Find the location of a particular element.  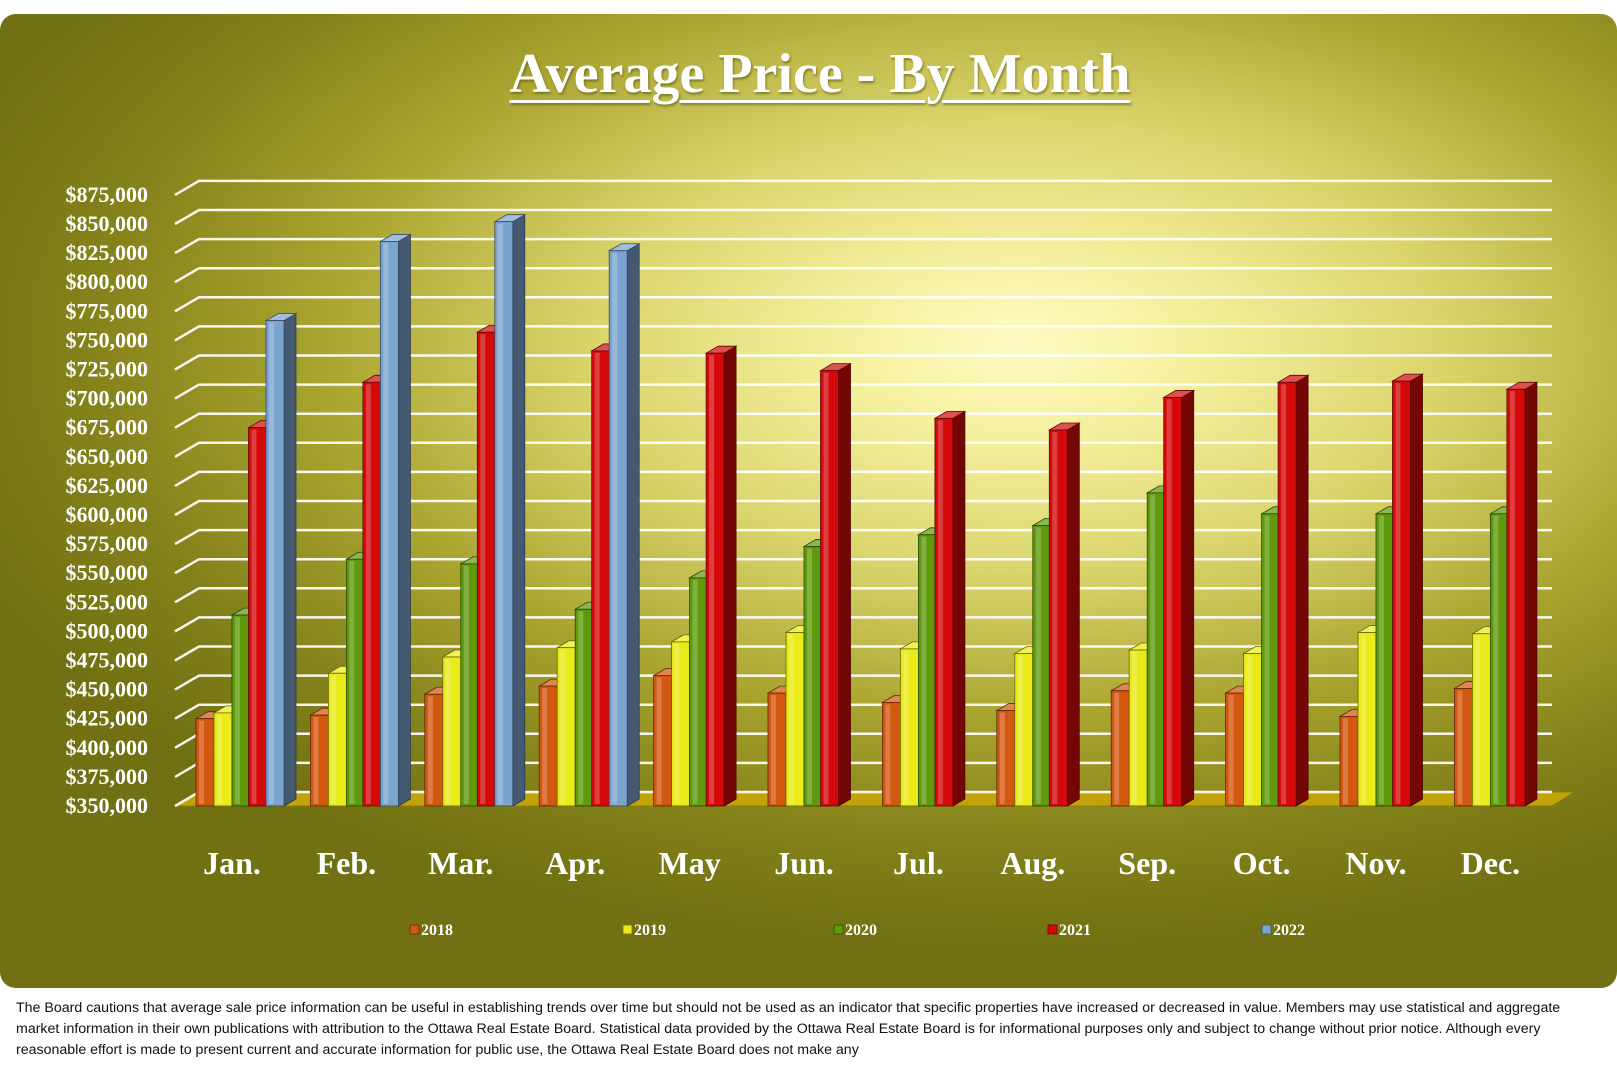

x-tick-label: Feb. is located at coordinates (347, 863).